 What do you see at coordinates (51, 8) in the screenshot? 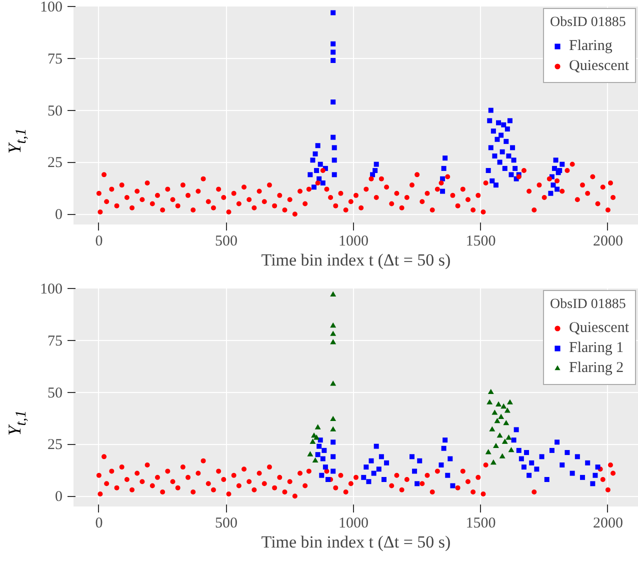
I see `y-tick-label: 100` at bounding box center [51, 8].